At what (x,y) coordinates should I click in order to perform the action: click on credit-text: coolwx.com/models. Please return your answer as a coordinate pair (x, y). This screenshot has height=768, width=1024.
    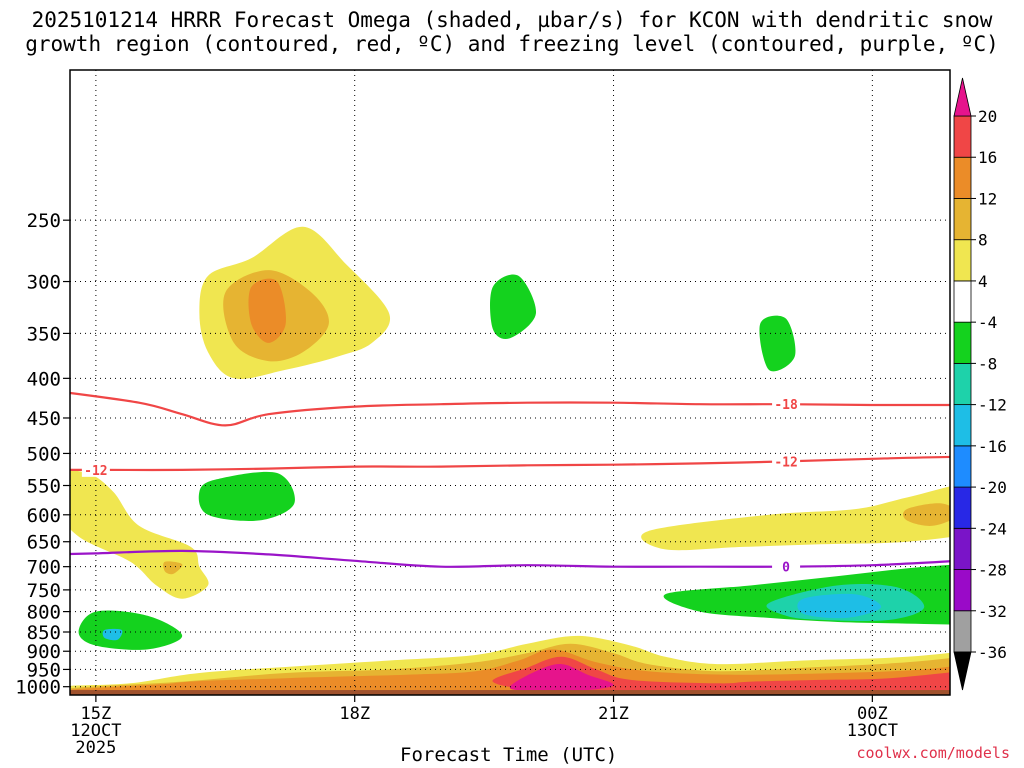
    Looking at the image, I should click on (933, 753).